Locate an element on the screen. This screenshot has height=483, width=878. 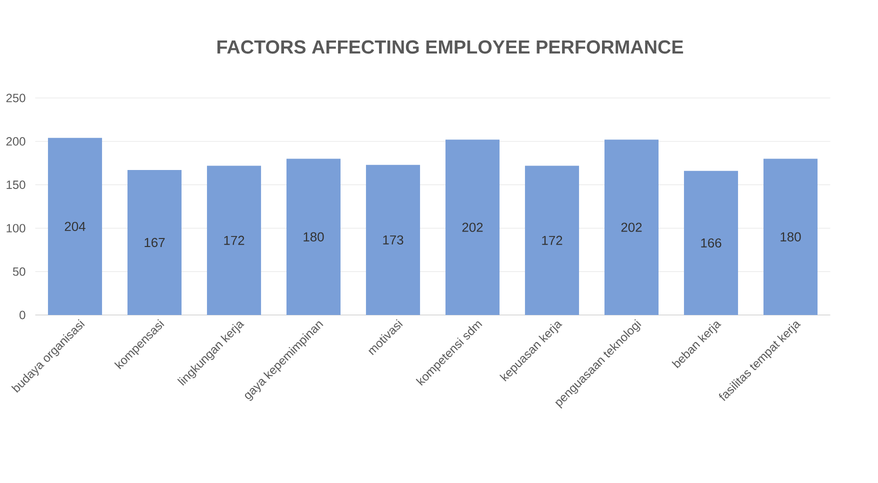
y-tick-label: 250 is located at coordinates (16, 98).